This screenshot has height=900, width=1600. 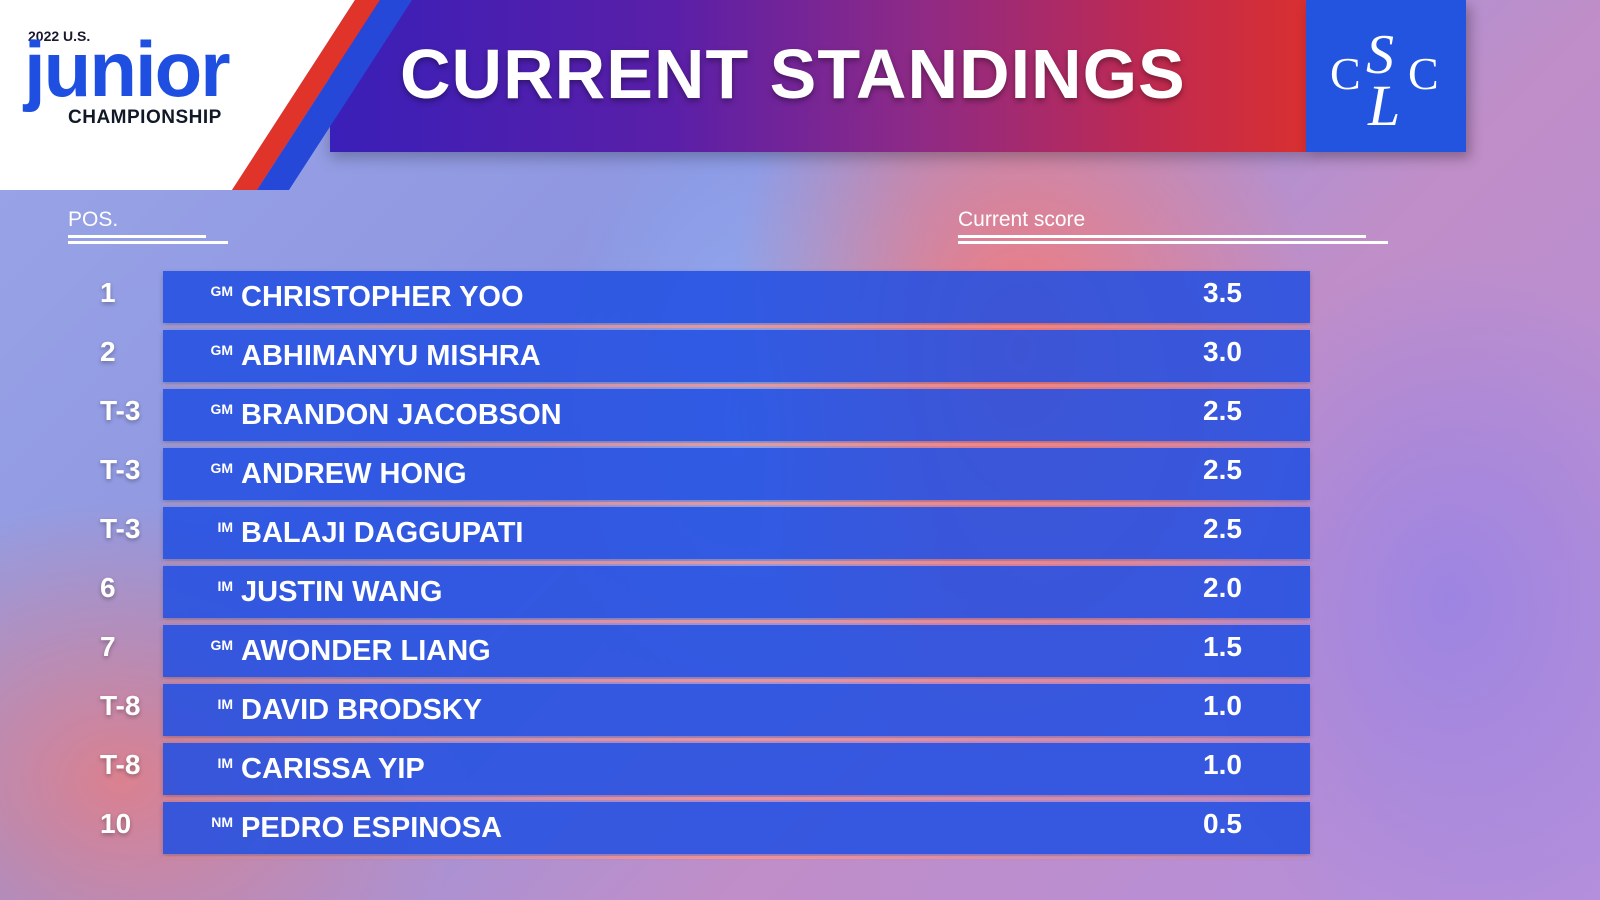 I want to click on player-title: NM, so click(x=222, y=822).